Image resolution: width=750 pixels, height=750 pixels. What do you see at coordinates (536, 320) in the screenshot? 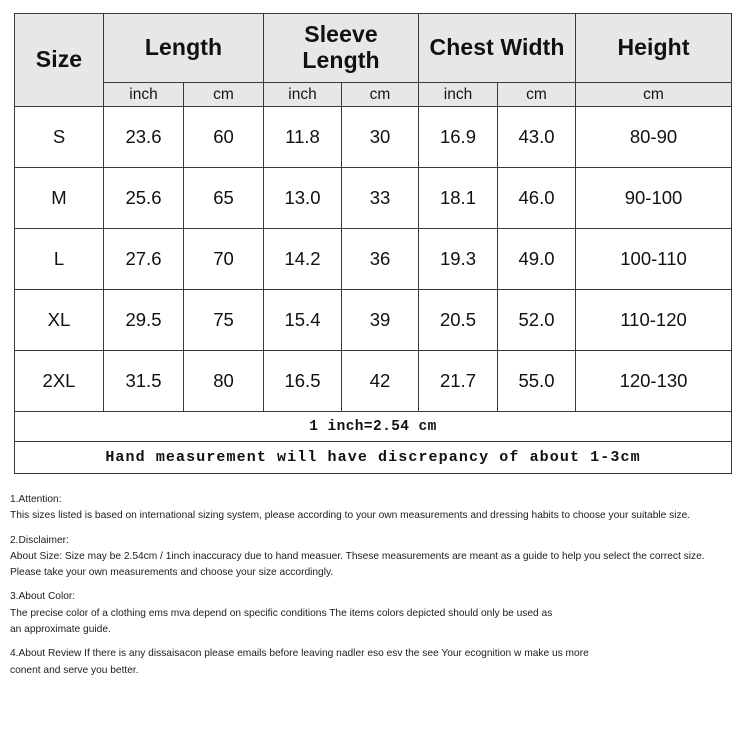
I see `cell-chest-cm: 52.0` at bounding box center [536, 320].